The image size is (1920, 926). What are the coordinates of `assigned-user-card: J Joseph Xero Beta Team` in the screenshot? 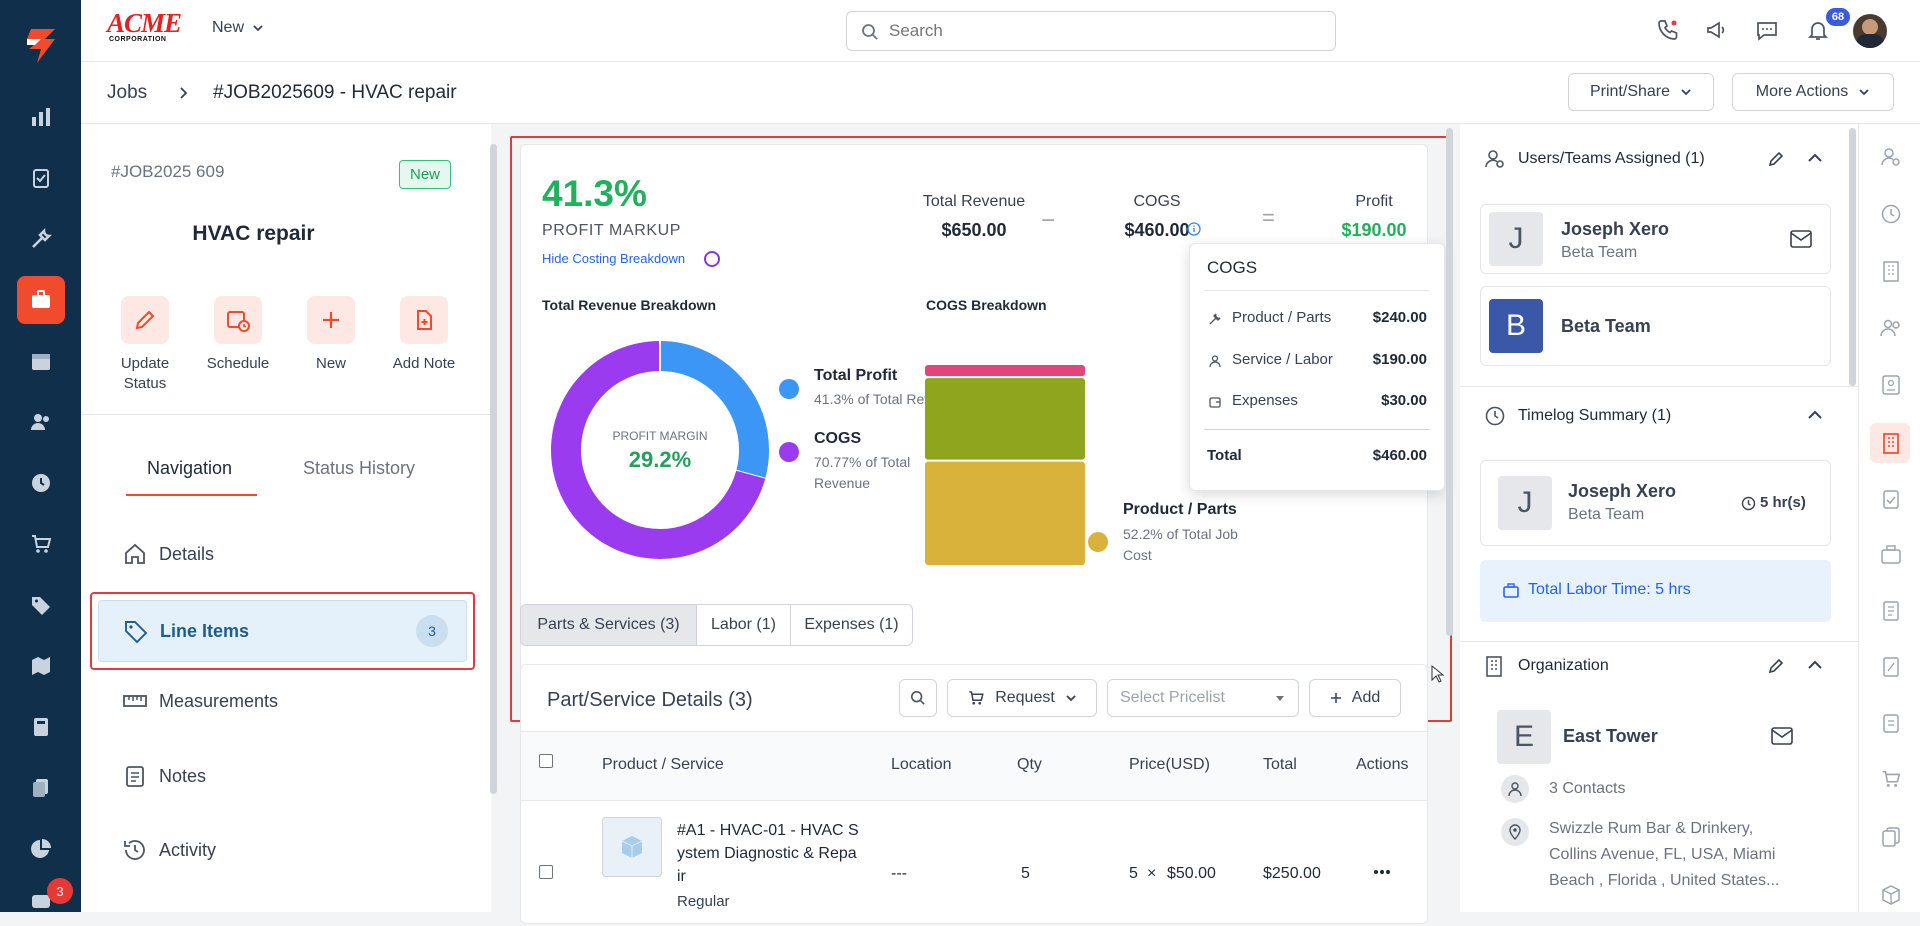 It's located at (1655, 239).